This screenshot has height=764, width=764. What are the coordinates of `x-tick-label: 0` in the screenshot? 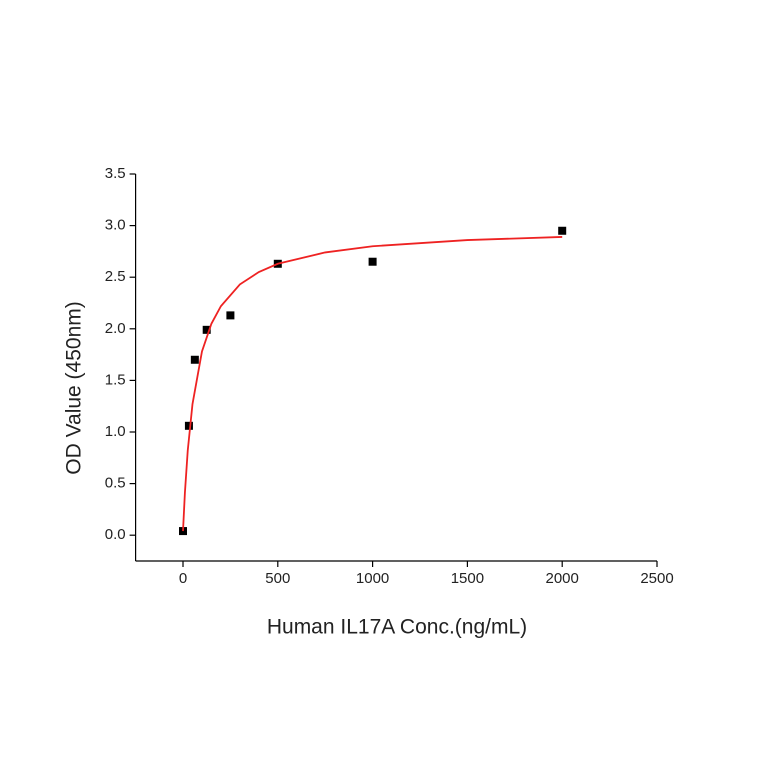 It's located at (183, 578).